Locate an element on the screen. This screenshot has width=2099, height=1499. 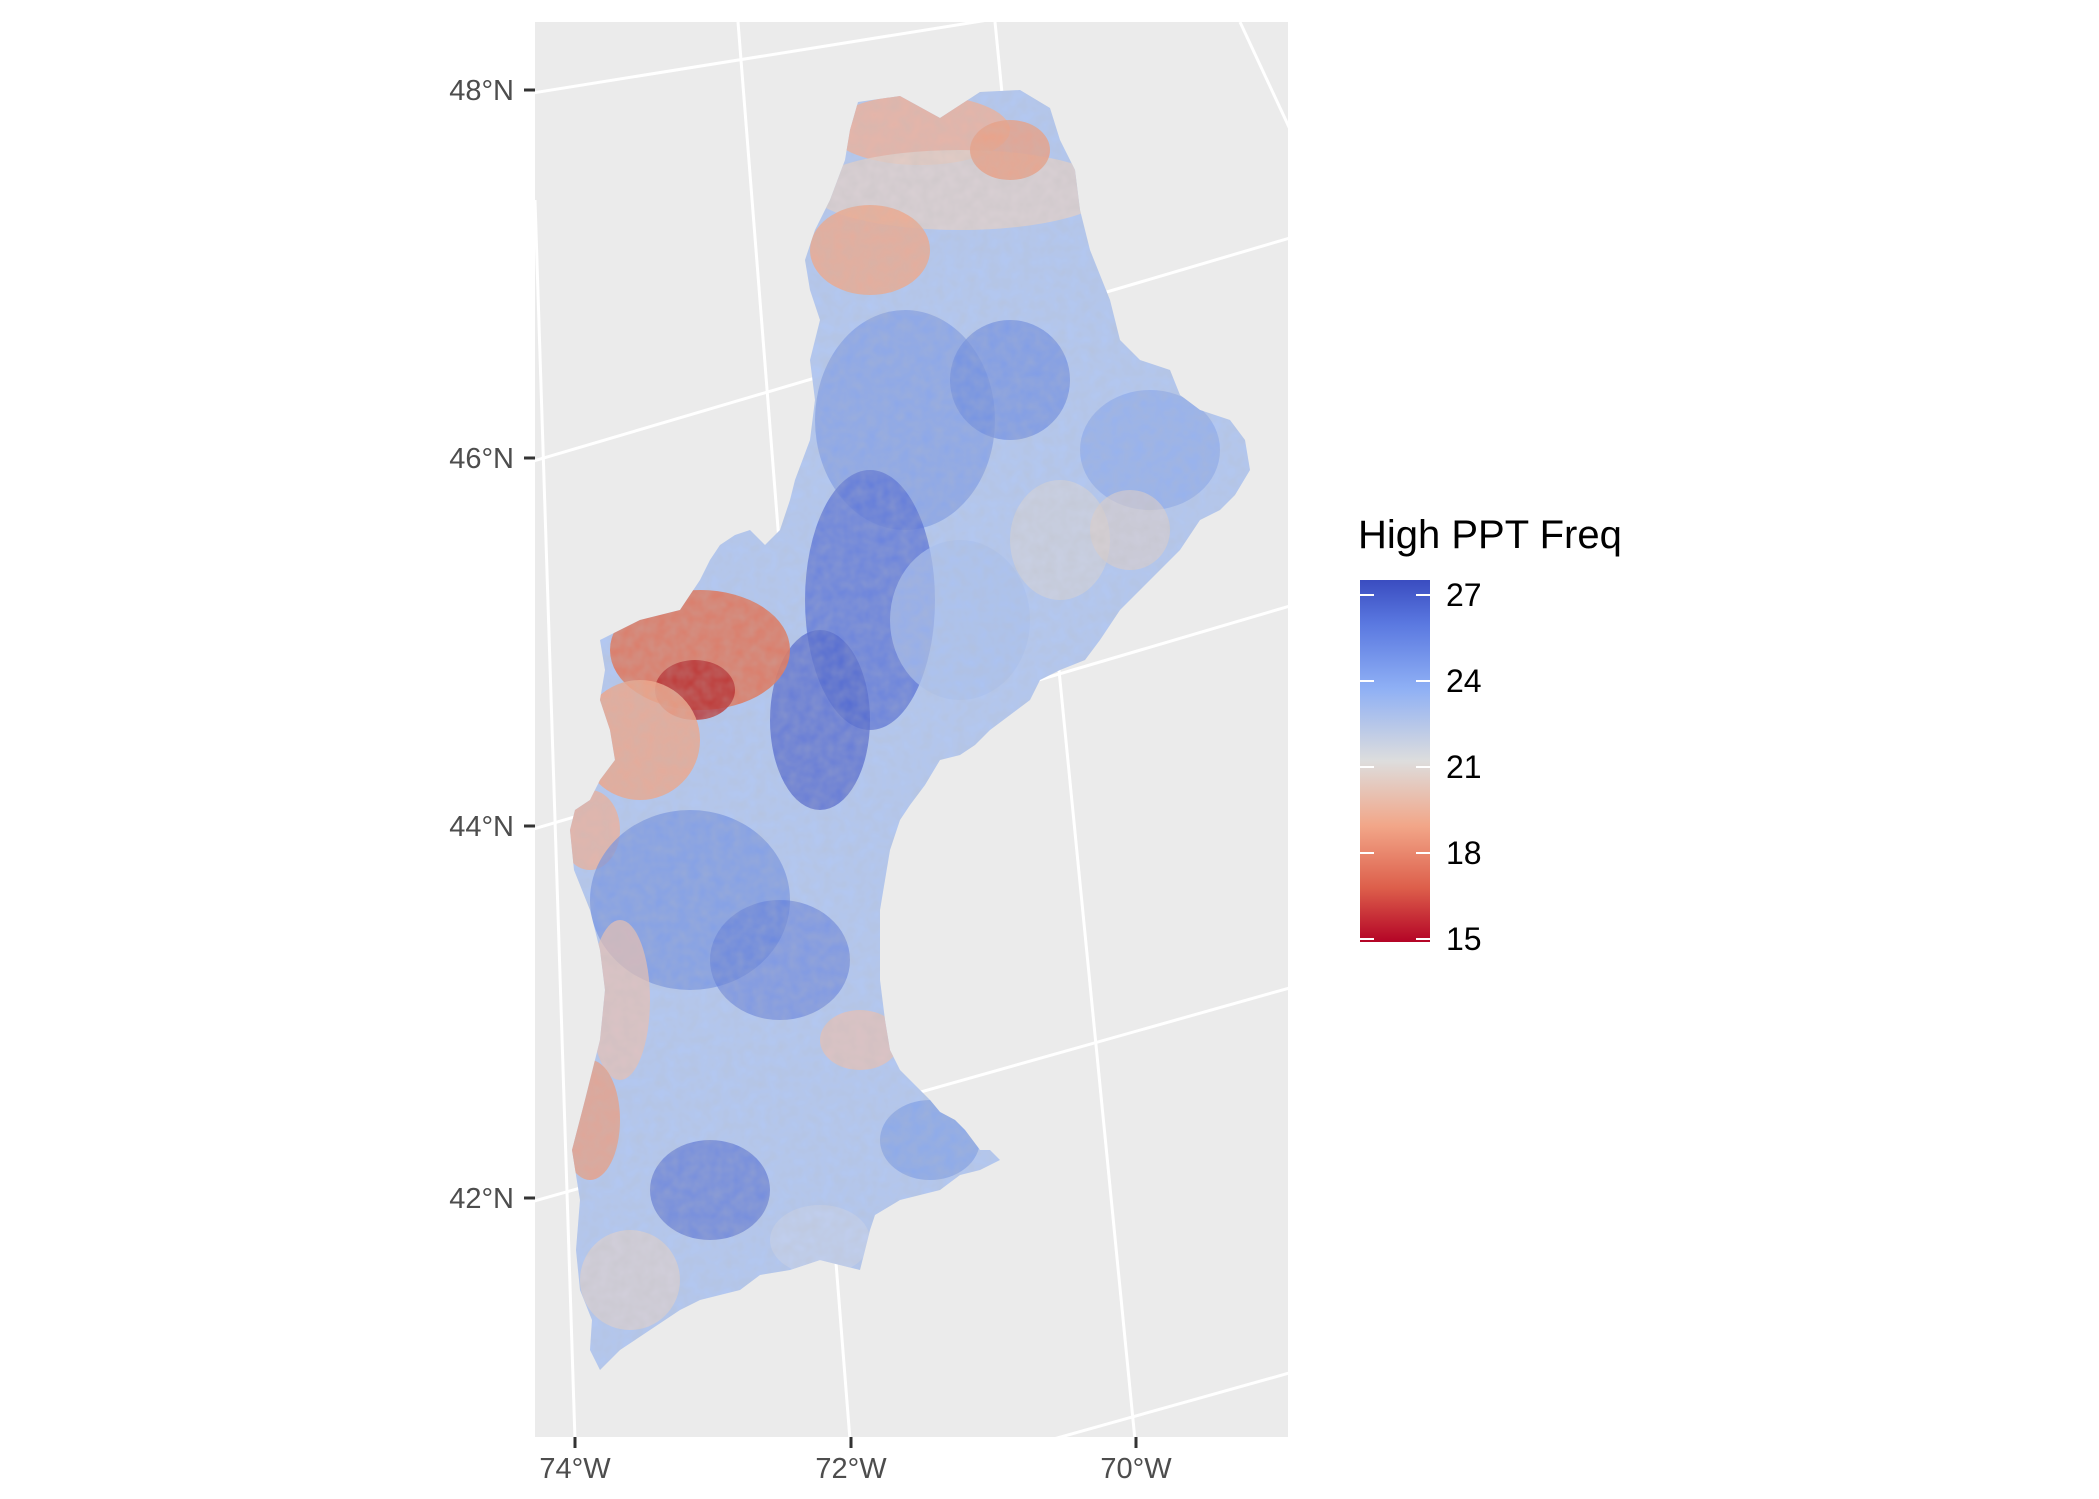
legend-break-label: 24 is located at coordinates (1464, 681).